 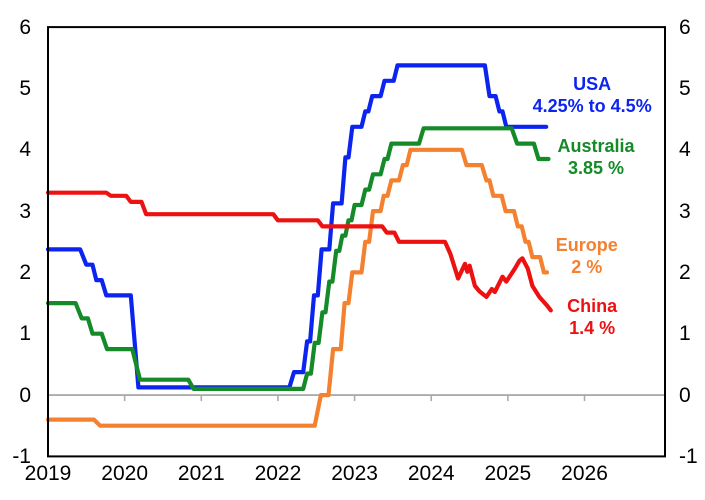 What do you see at coordinates (354, 473) in the screenshot?
I see `x-axis-label-2023: 2023` at bounding box center [354, 473].